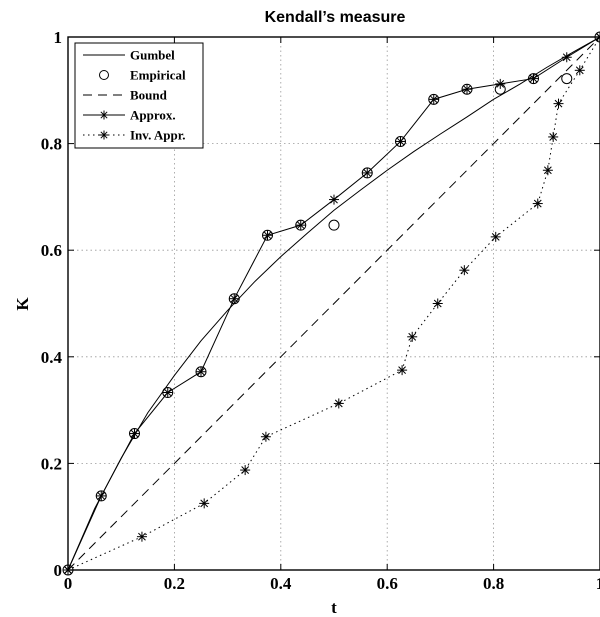  Describe the element at coordinates (152, 55) in the screenshot. I see `legend-label: Gumbel` at that location.